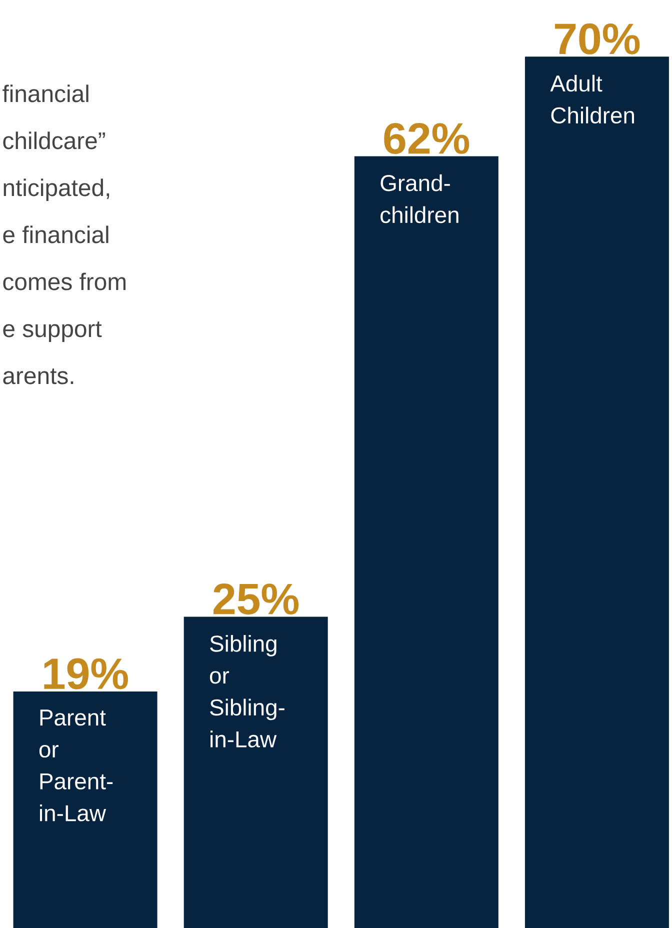 The width and height of the screenshot is (672, 928). I want to click on data-label: 19%, so click(86, 674).